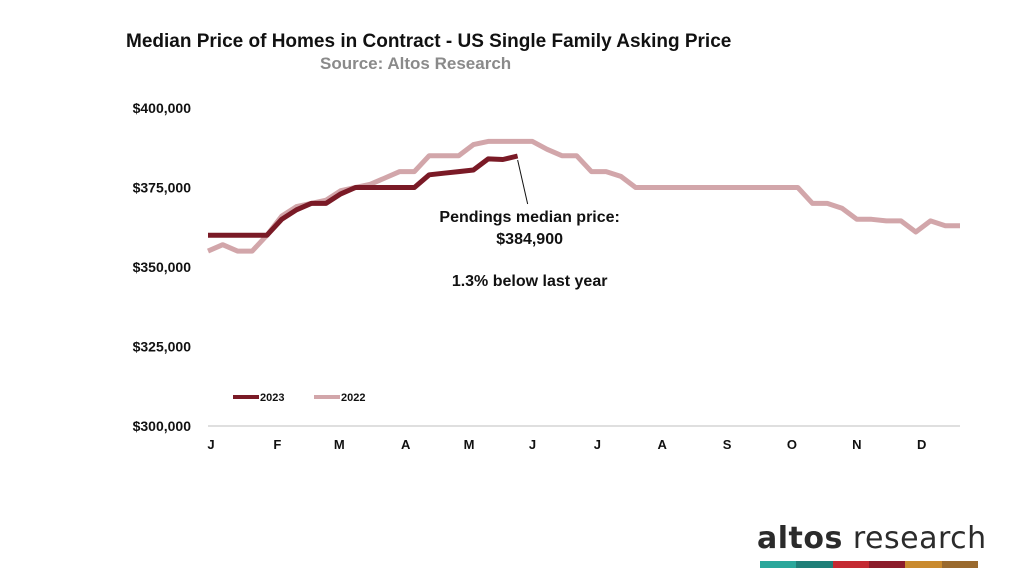 The image size is (1024, 576). I want to click on series-layer, so click(583, 196).